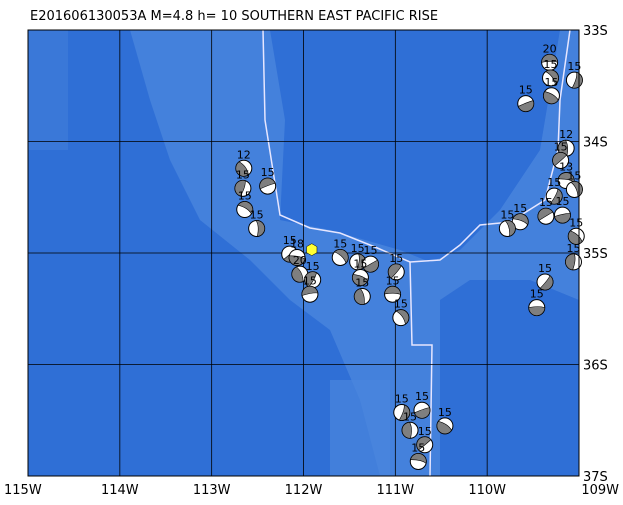 This screenshot has height=505, width=623. What do you see at coordinates (566, 167) in the screenshot?
I see `depth-label: 13` at bounding box center [566, 167].